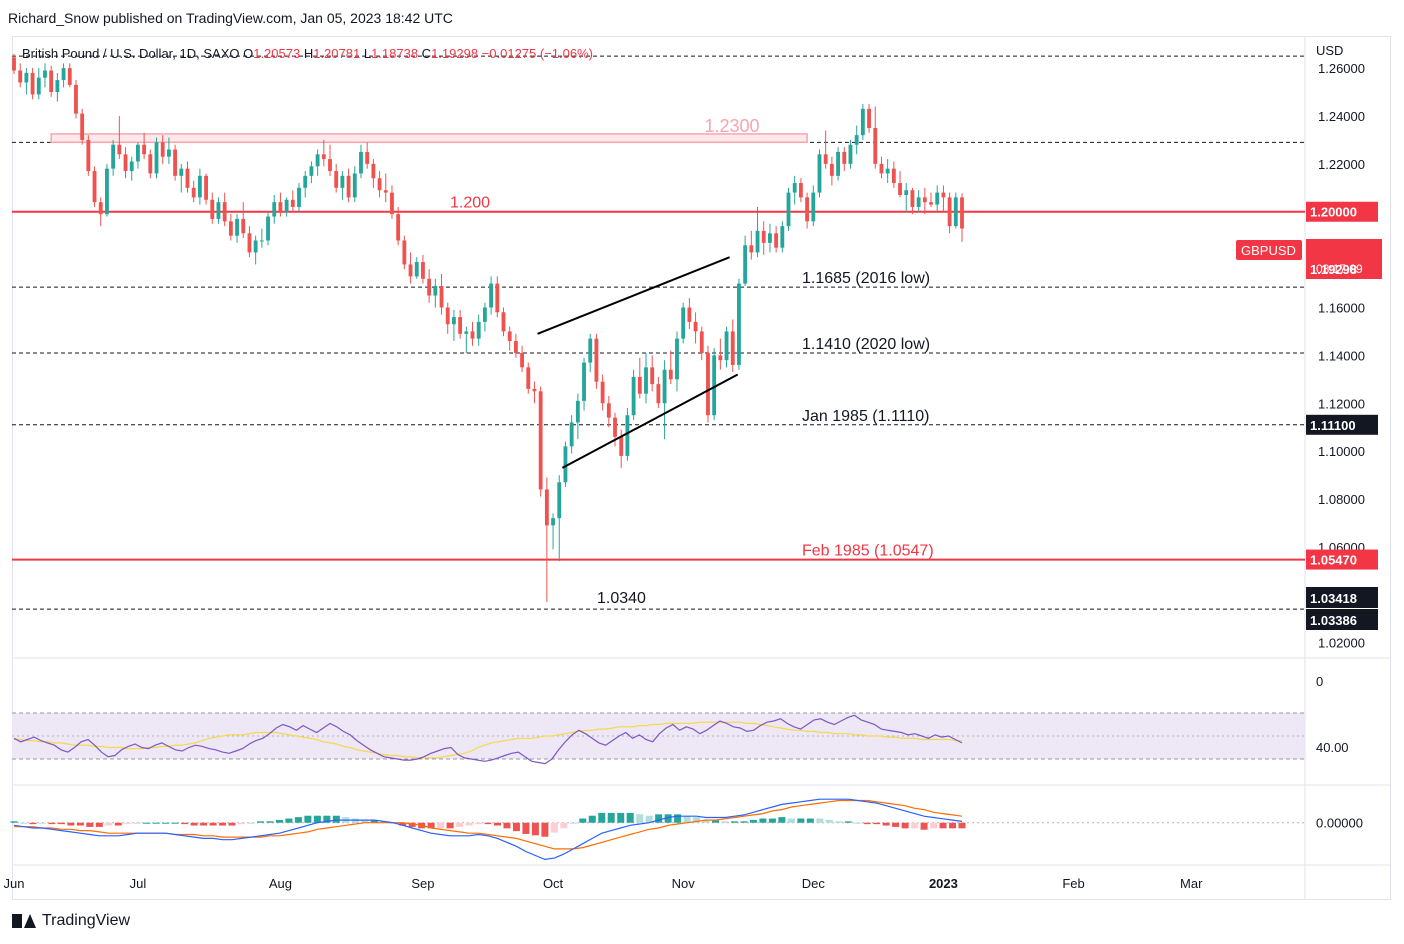 Image resolution: width=1404 pixels, height=944 pixels. I want to click on price-tick: 1.26000, so click(1341, 68).